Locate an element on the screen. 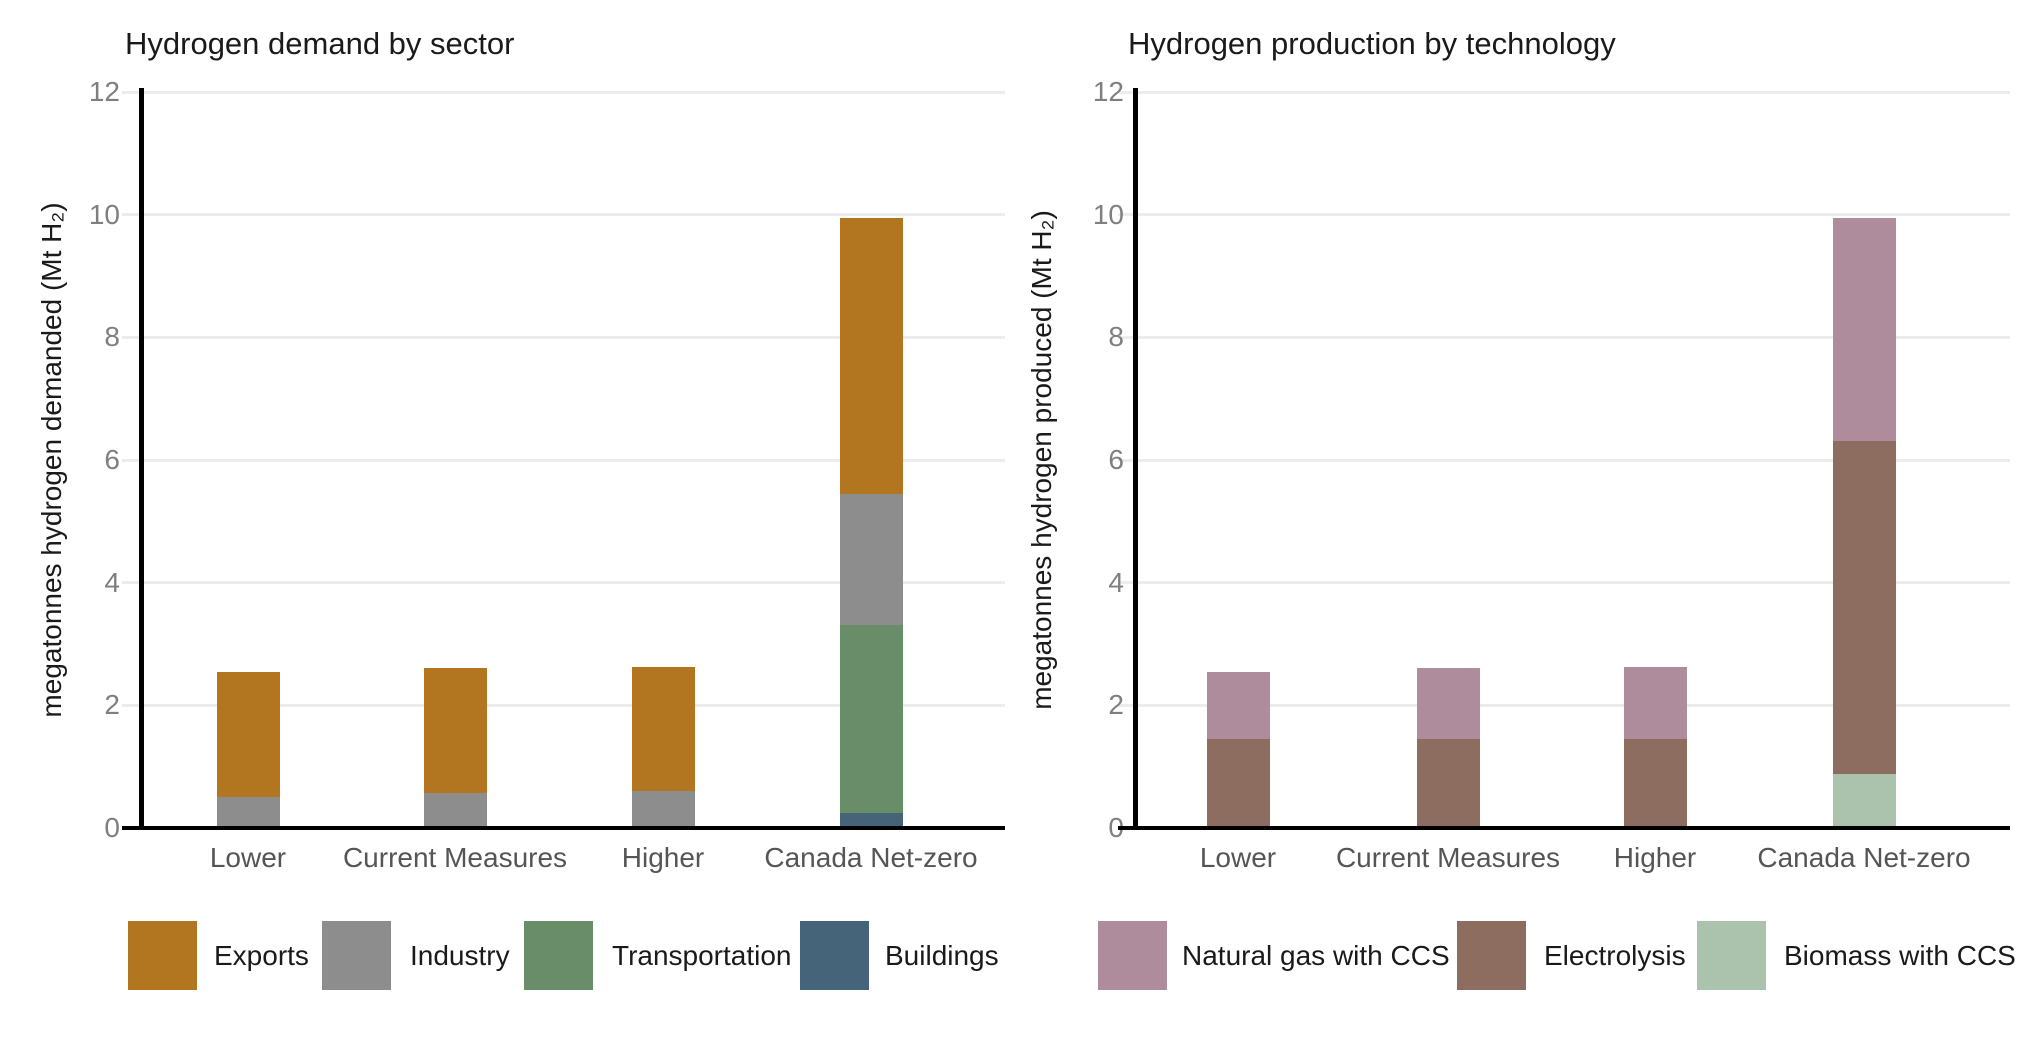 This screenshot has width=2025, height=1050. legend-swatch-industry is located at coordinates (356, 955).